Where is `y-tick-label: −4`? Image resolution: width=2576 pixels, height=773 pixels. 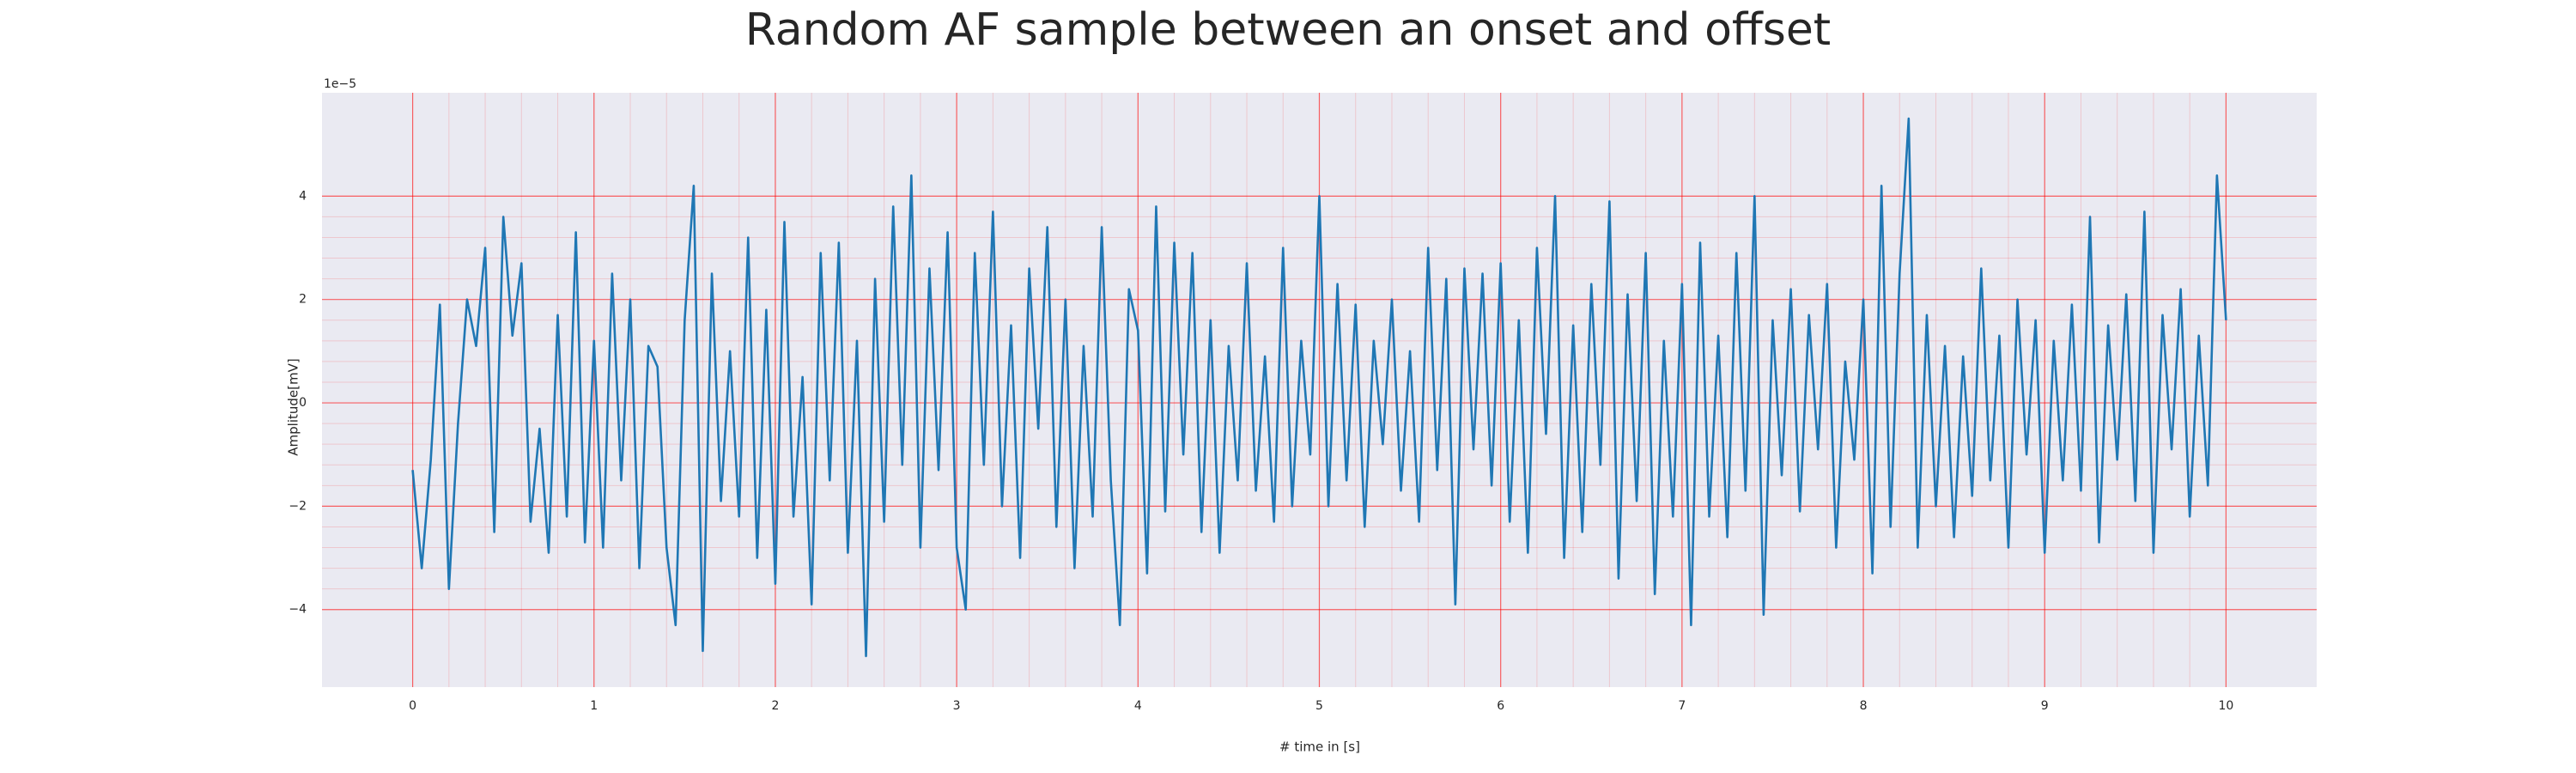
y-tick-label: −4 is located at coordinates (298, 610).